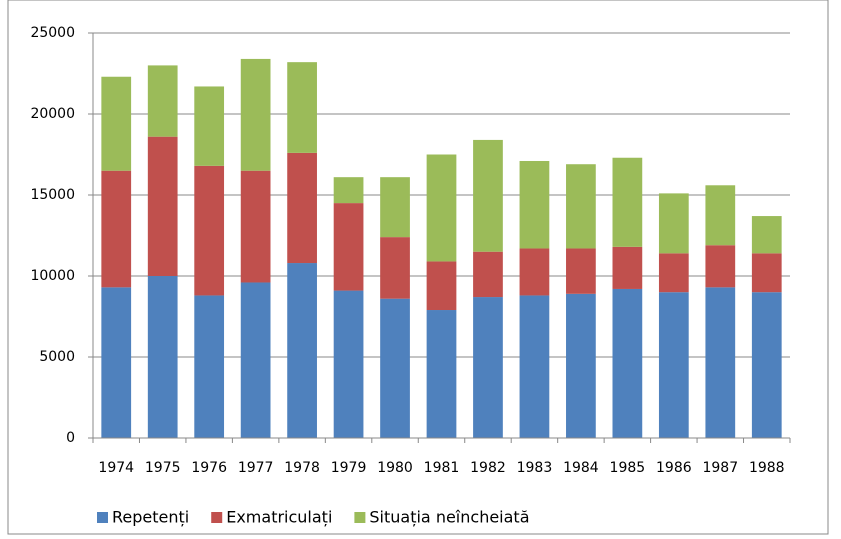 This screenshot has width=841, height=539. What do you see at coordinates (163, 468) in the screenshot?
I see `x-tick-label: 1975` at bounding box center [163, 468].